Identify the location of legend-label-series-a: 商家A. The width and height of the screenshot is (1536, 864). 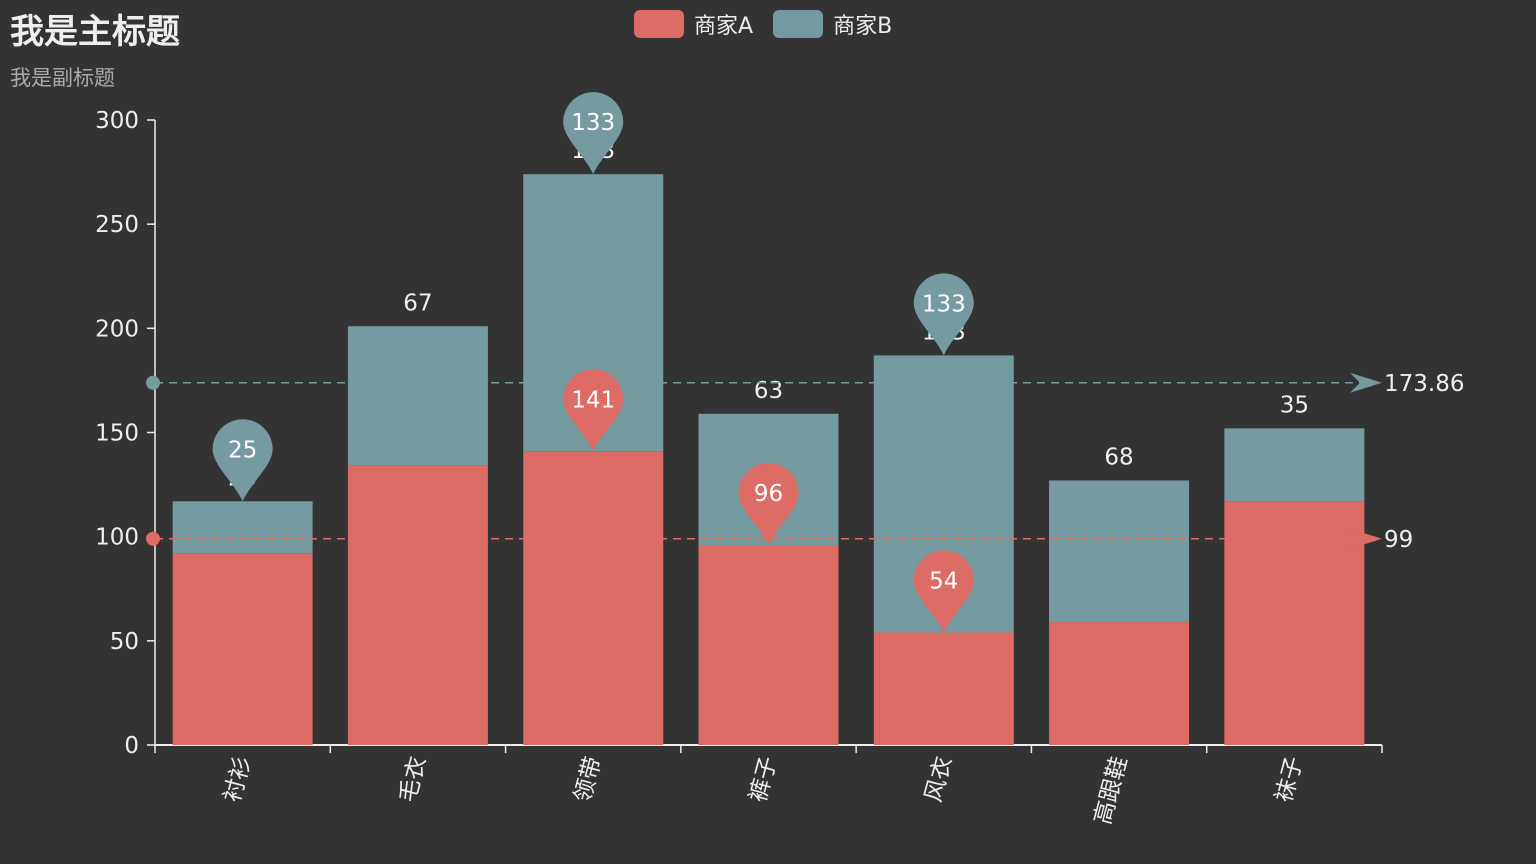
(724, 26).